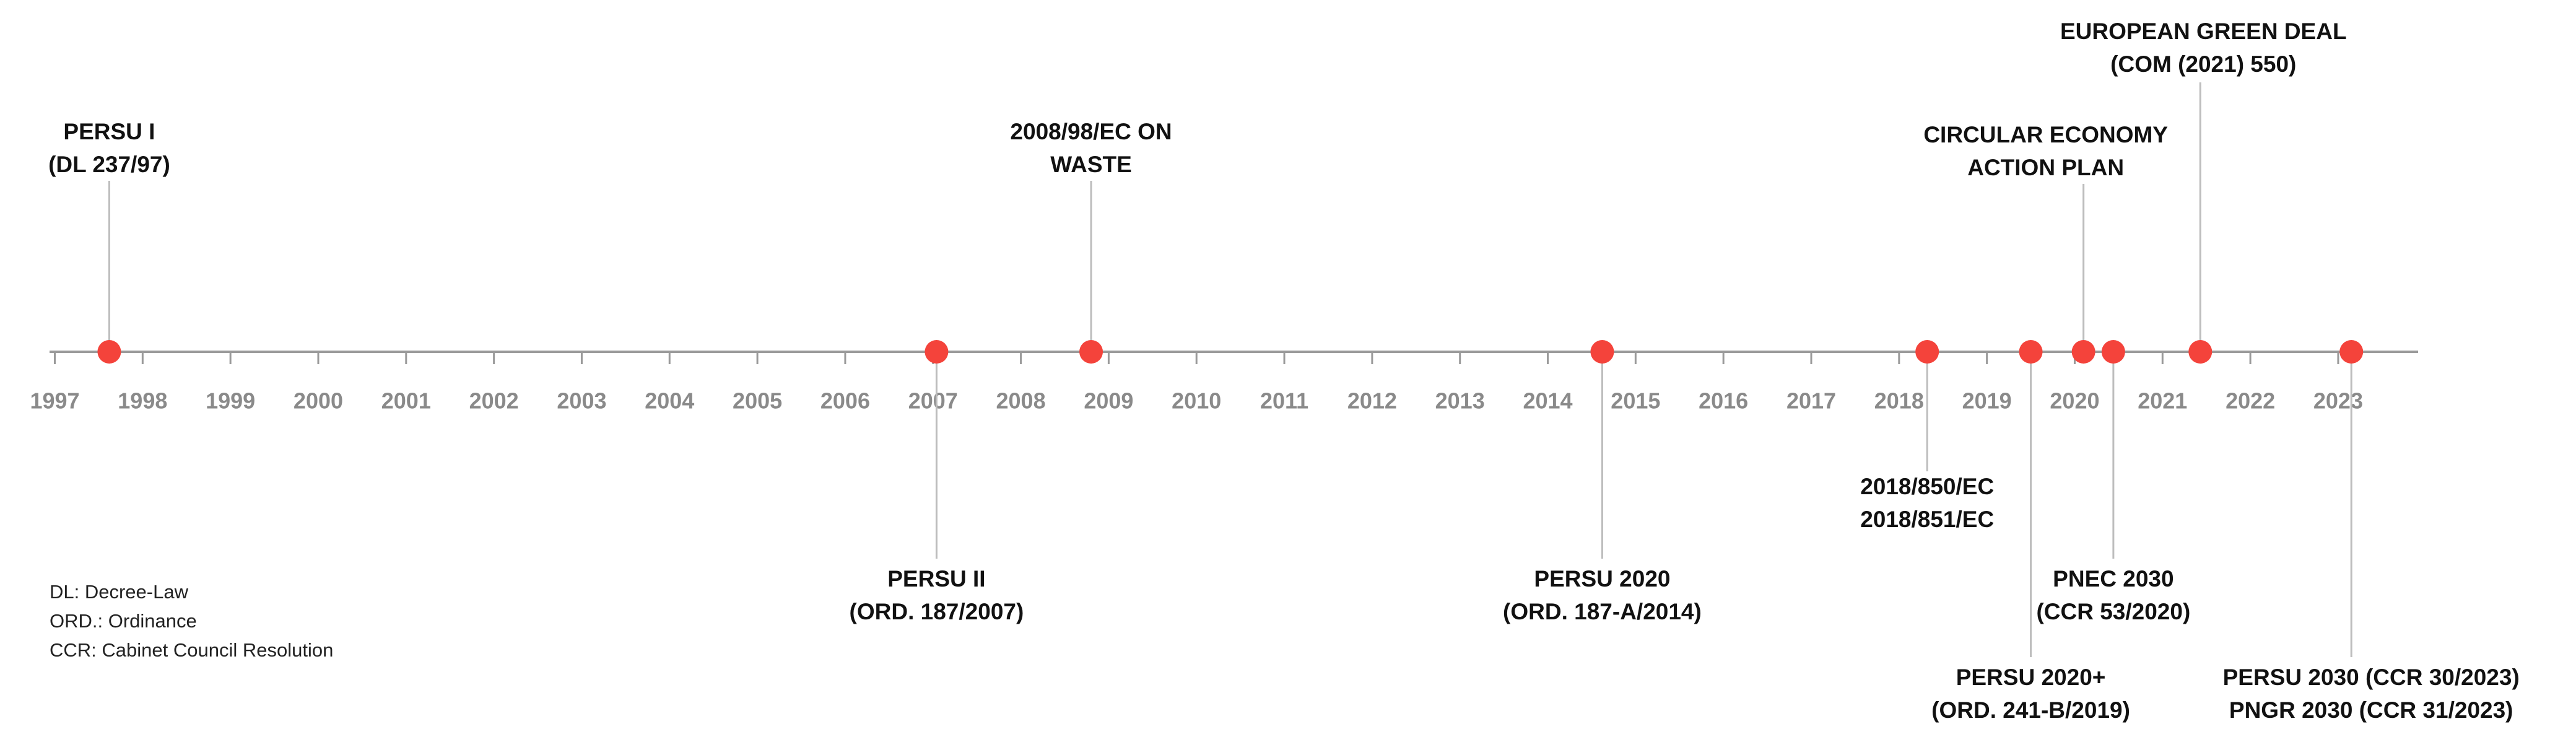  What do you see at coordinates (123, 621) in the screenshot?
I see `legend-note: ORD.: Ordinance` at bounding box center [123, 621].